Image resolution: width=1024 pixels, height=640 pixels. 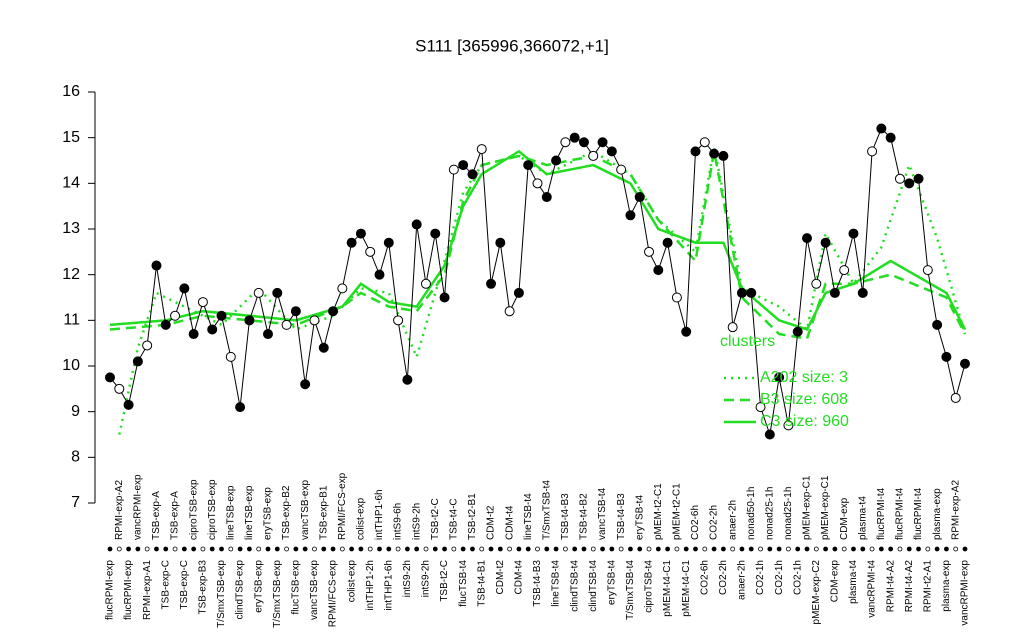 I want to click on x-tick-label: vancTSB-exp, so click(x=314, y=590).